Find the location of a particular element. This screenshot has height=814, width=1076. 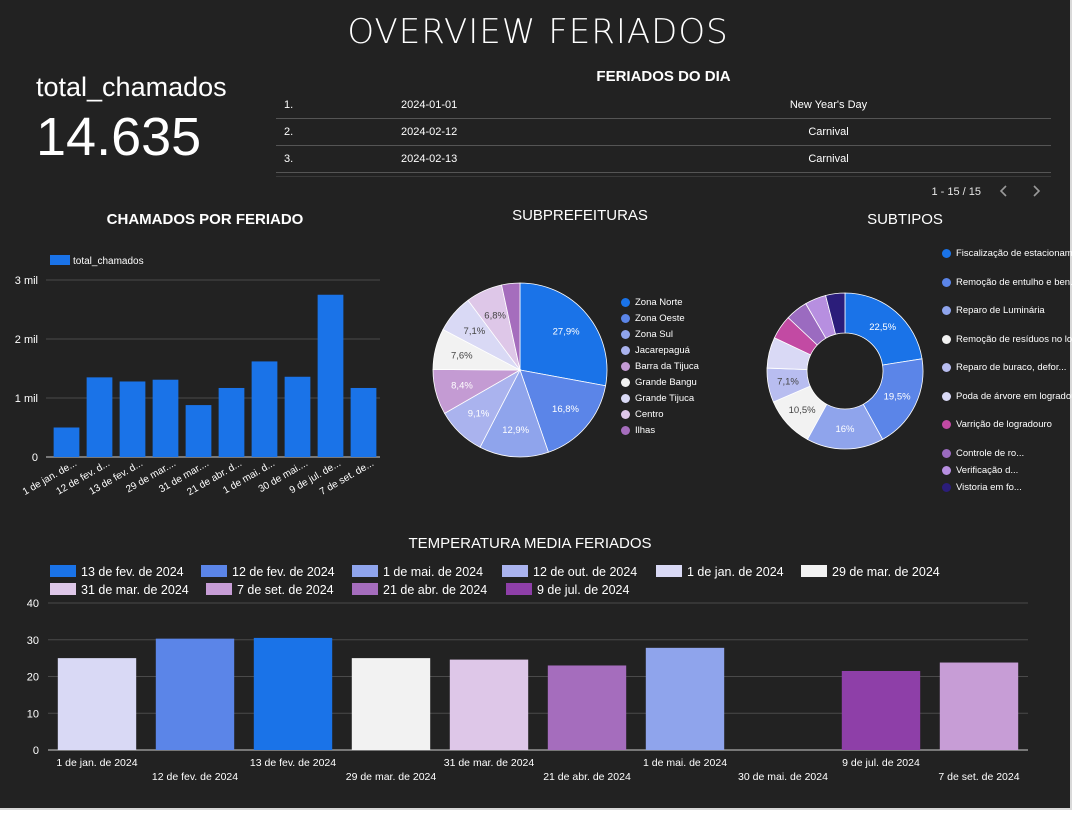

slice-label: 19,5% is located at coordinates (897, 397).